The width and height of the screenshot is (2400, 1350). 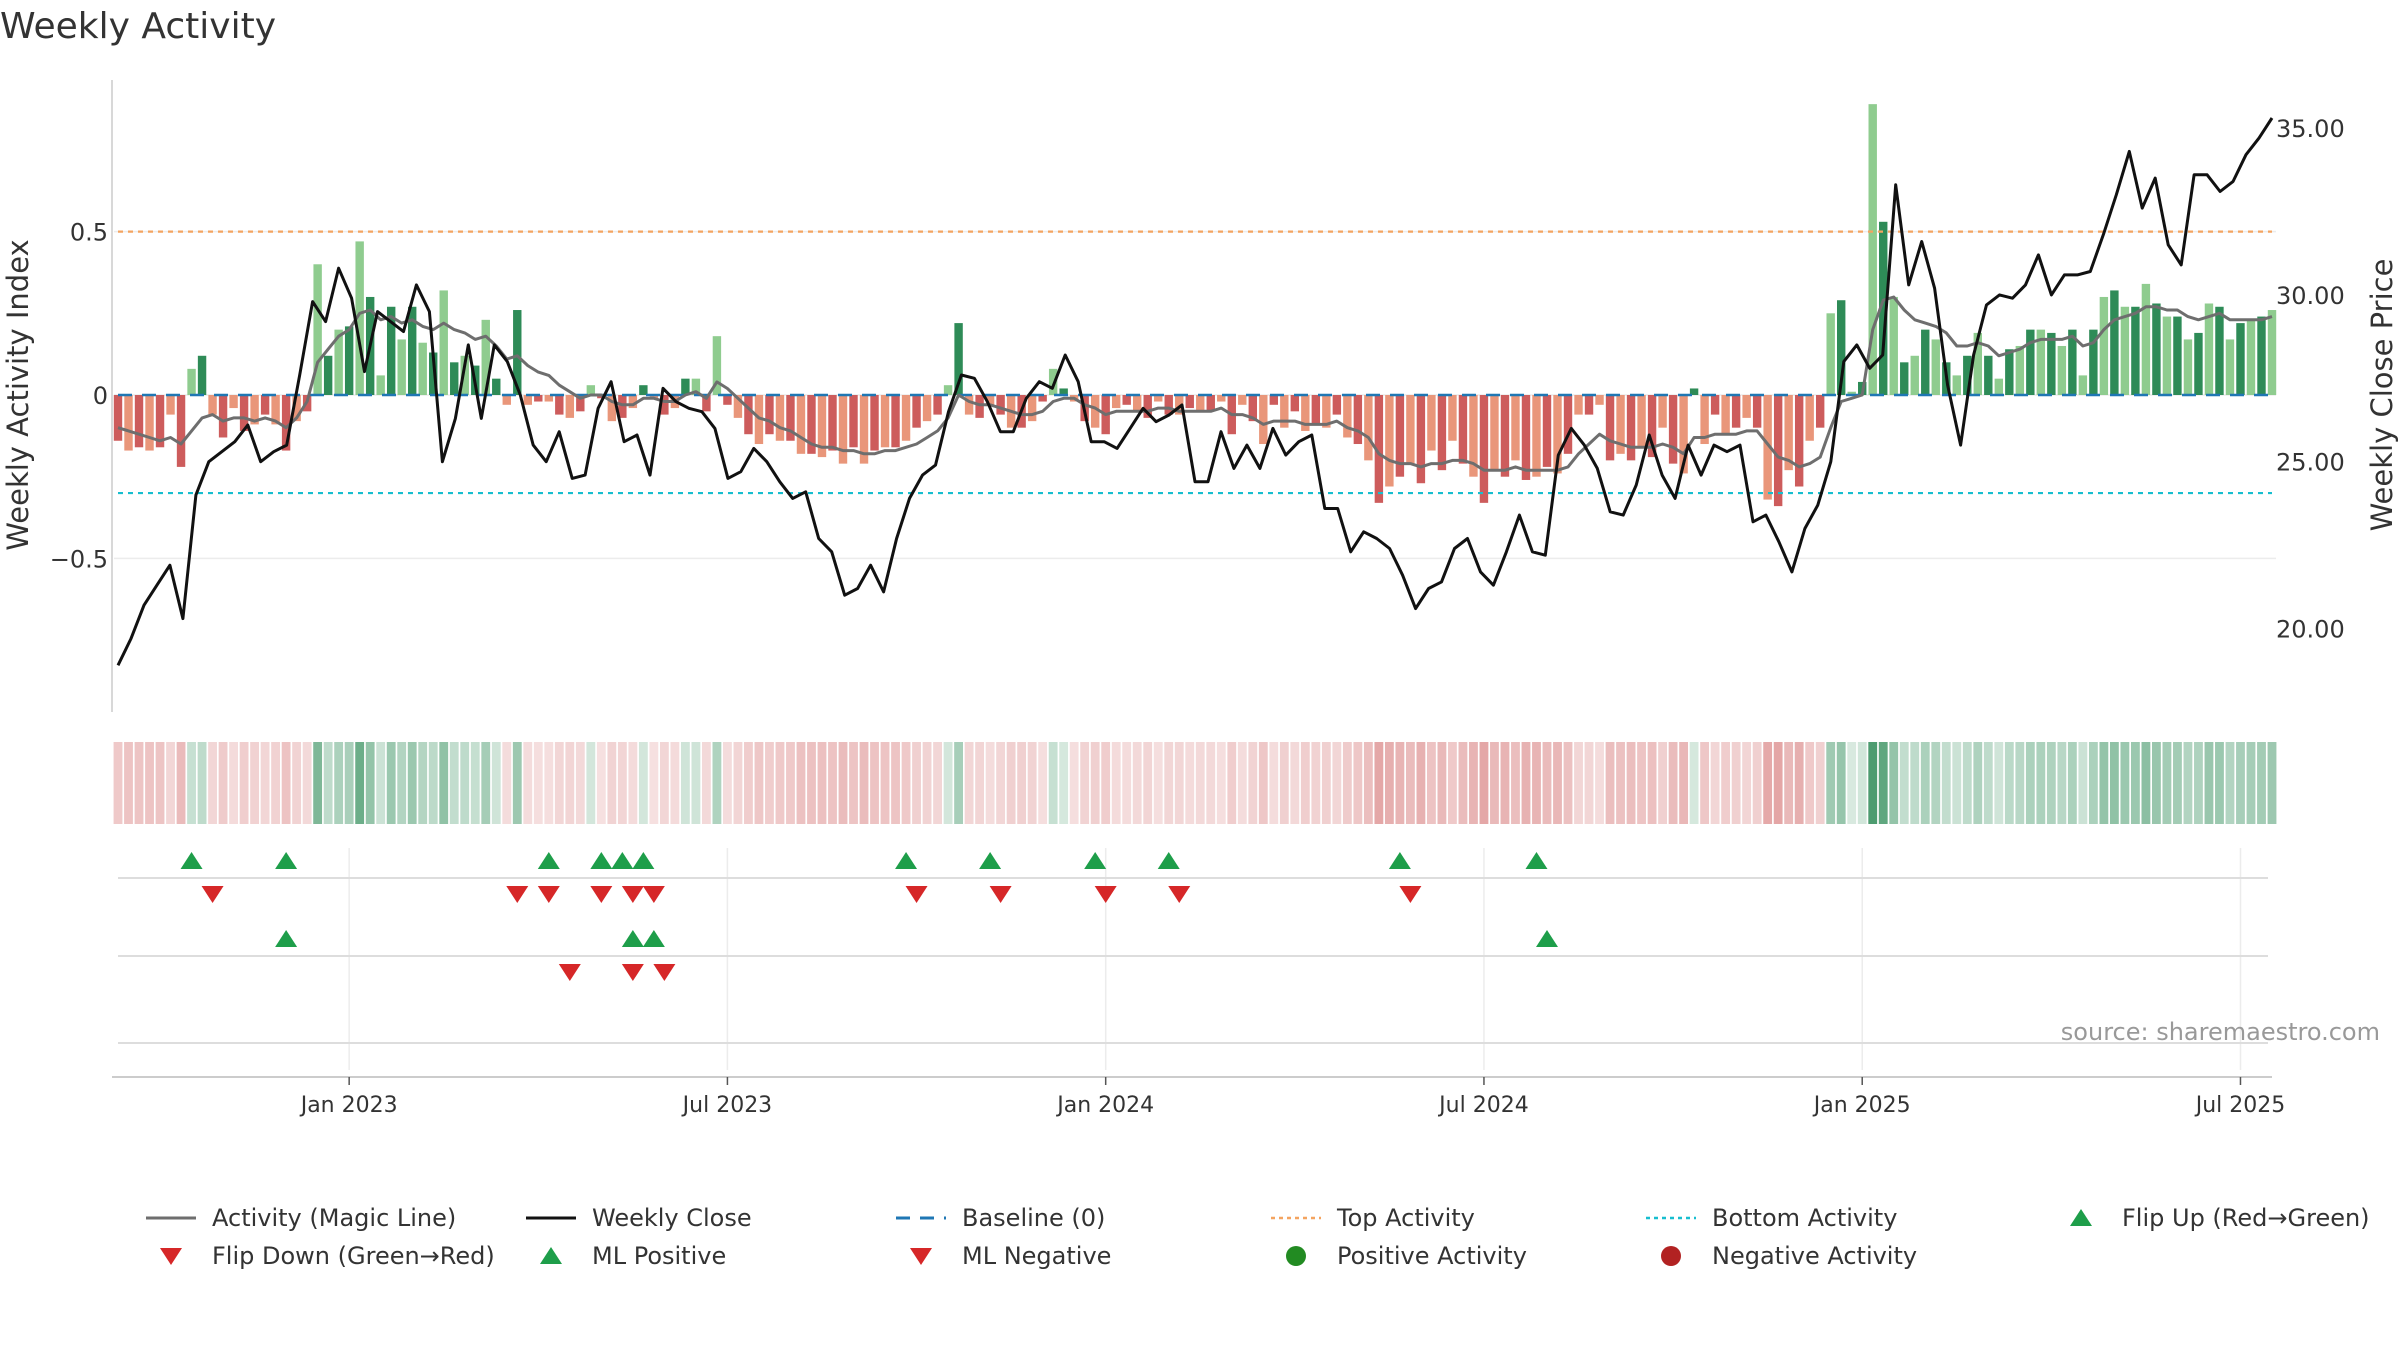 I want to click on source-label: source: sharemaestro.com, so click(x=2220, y=1032).